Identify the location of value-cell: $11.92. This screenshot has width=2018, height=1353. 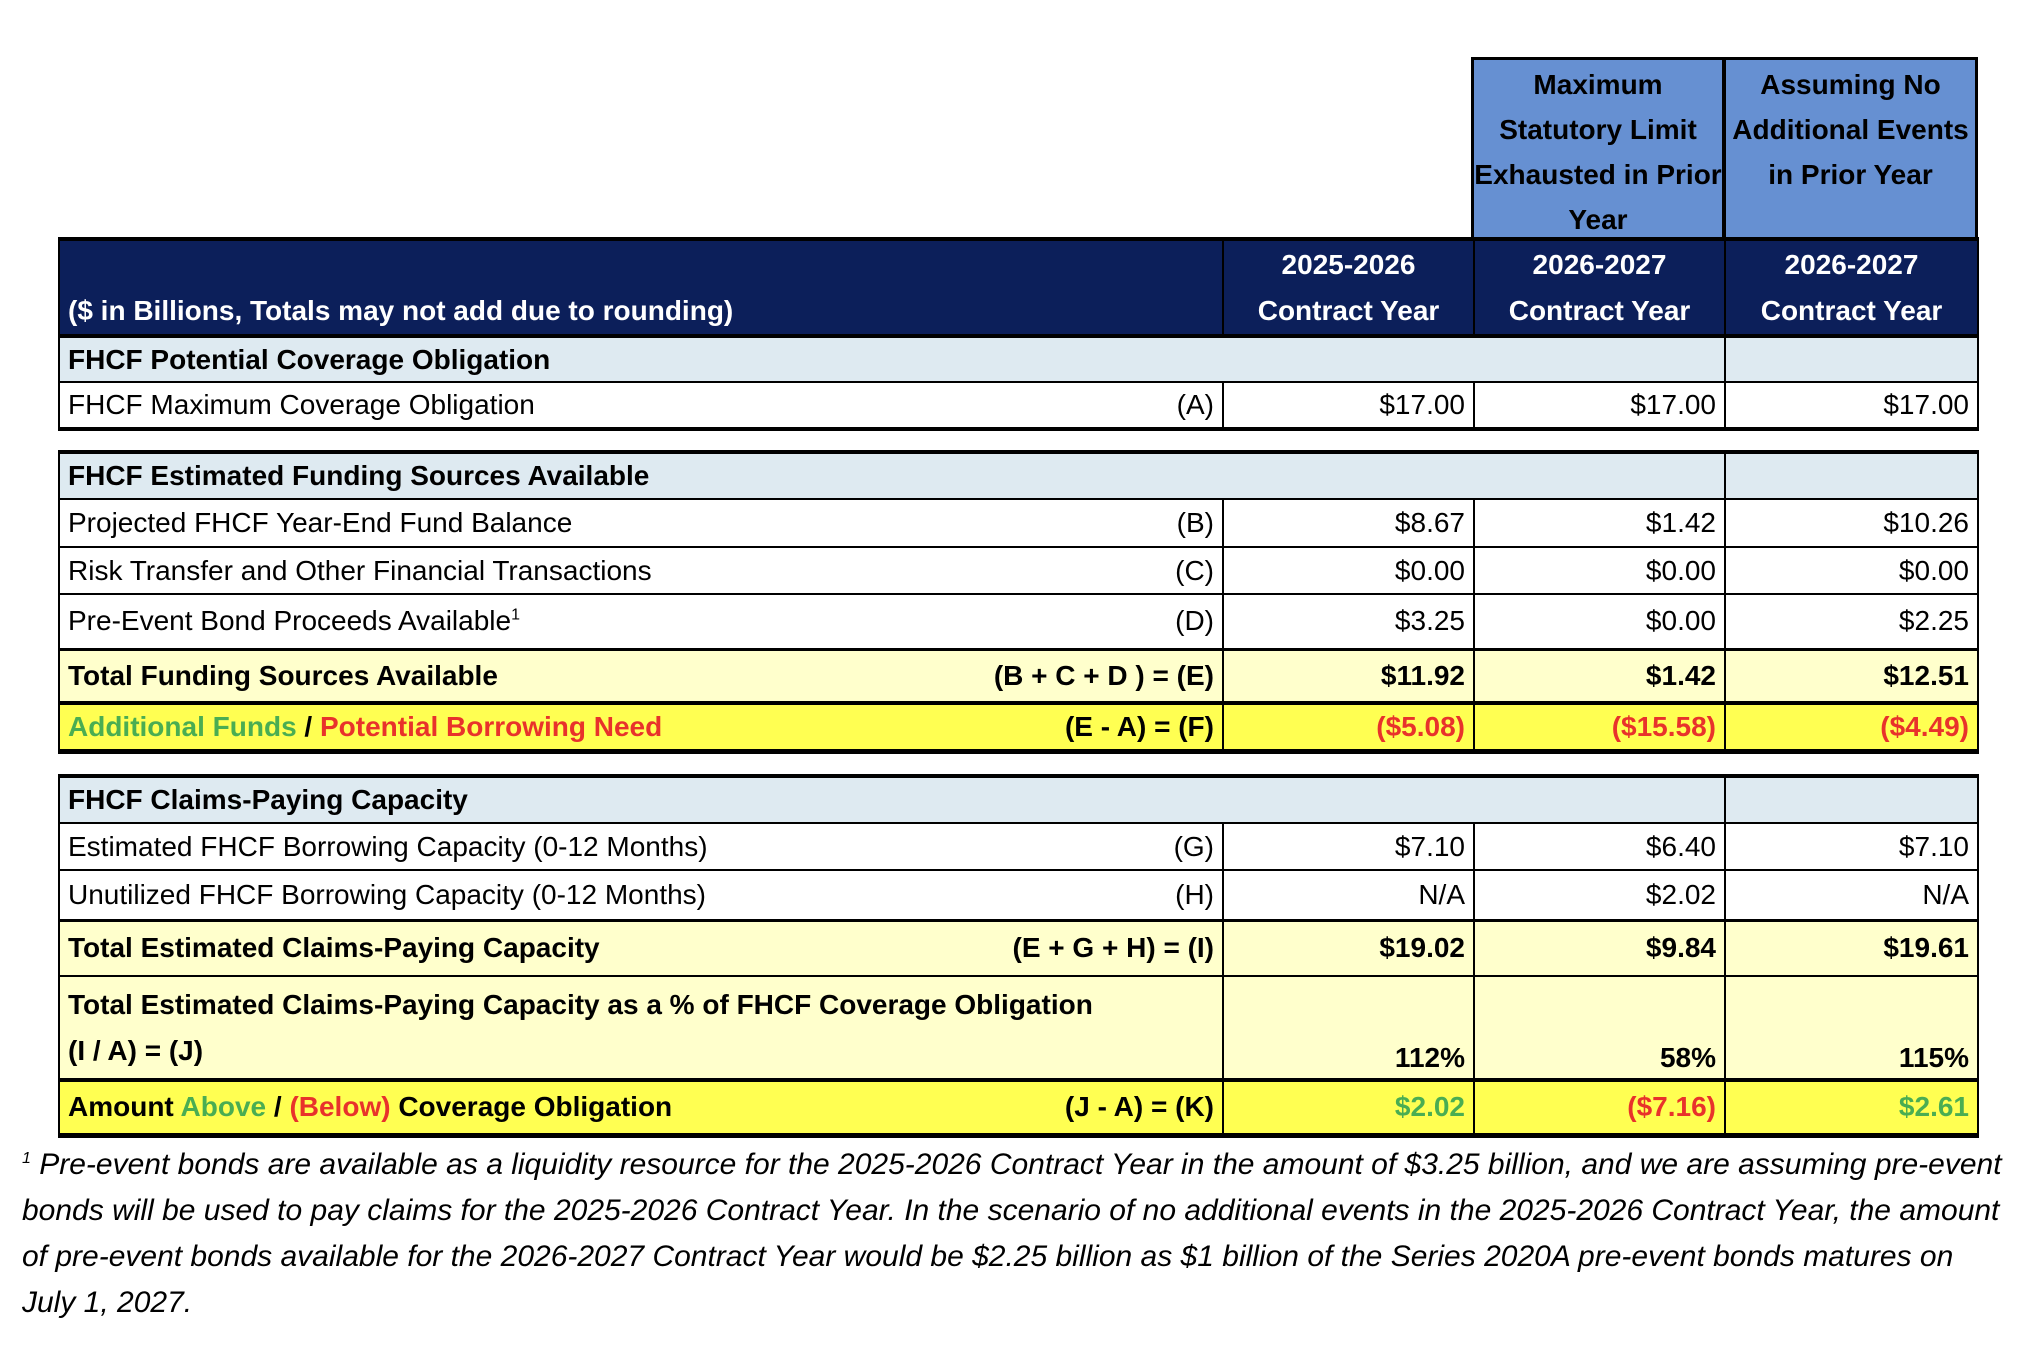
(1348, 676).